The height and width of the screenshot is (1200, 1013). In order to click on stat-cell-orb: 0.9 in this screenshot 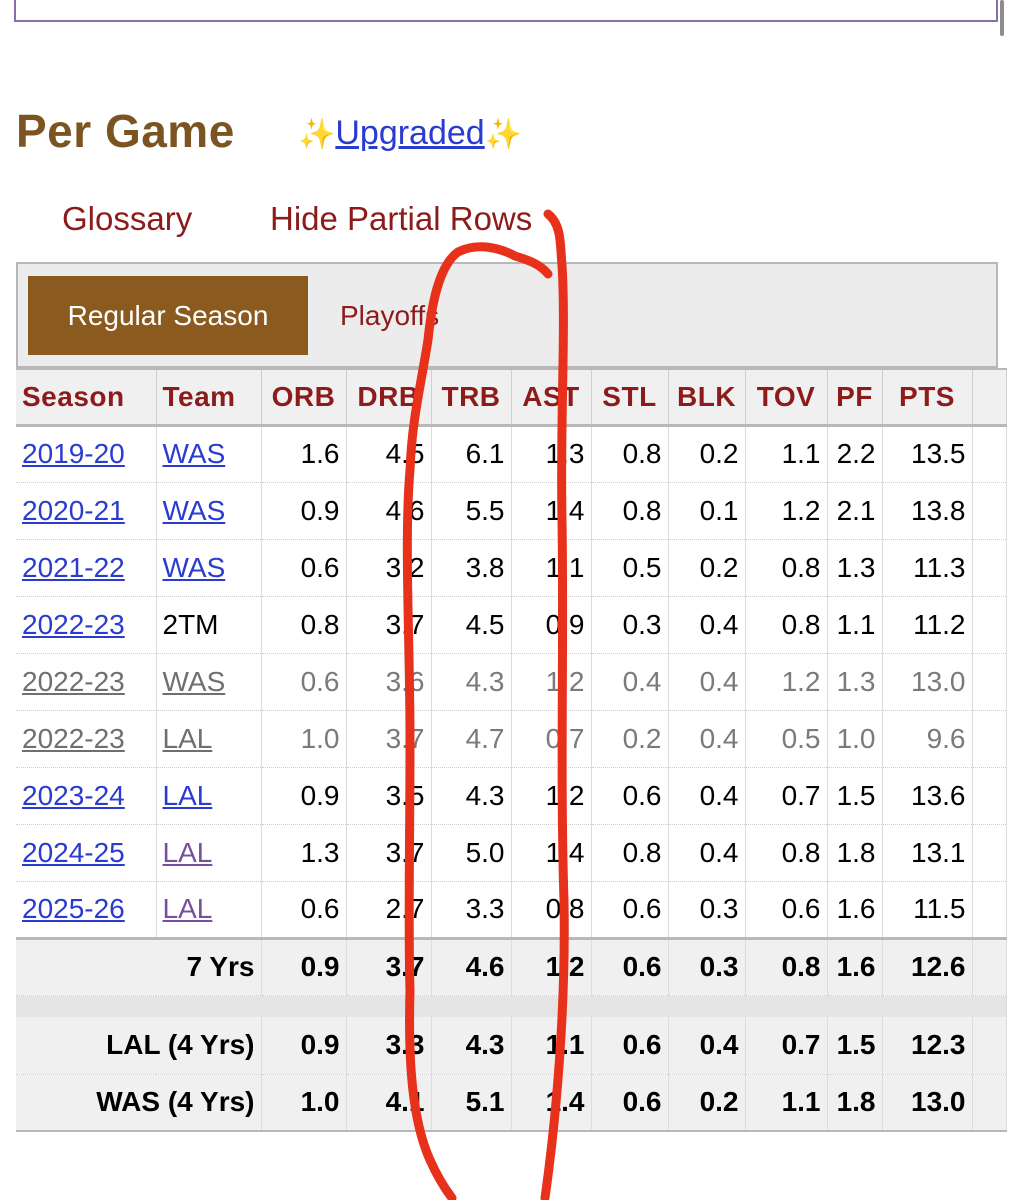, I will do `click(304, 796)`.